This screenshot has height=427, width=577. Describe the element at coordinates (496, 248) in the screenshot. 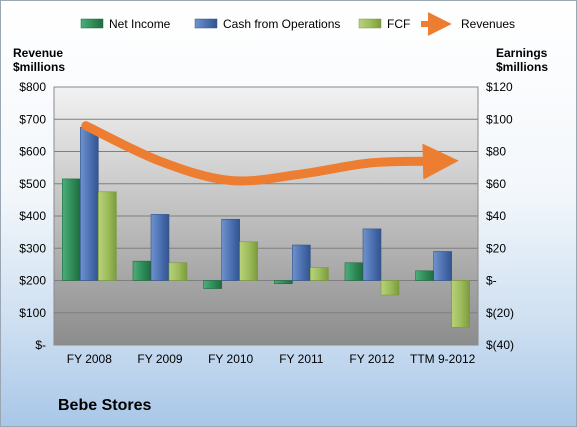

I see `right-tick-label: $20` at that location.